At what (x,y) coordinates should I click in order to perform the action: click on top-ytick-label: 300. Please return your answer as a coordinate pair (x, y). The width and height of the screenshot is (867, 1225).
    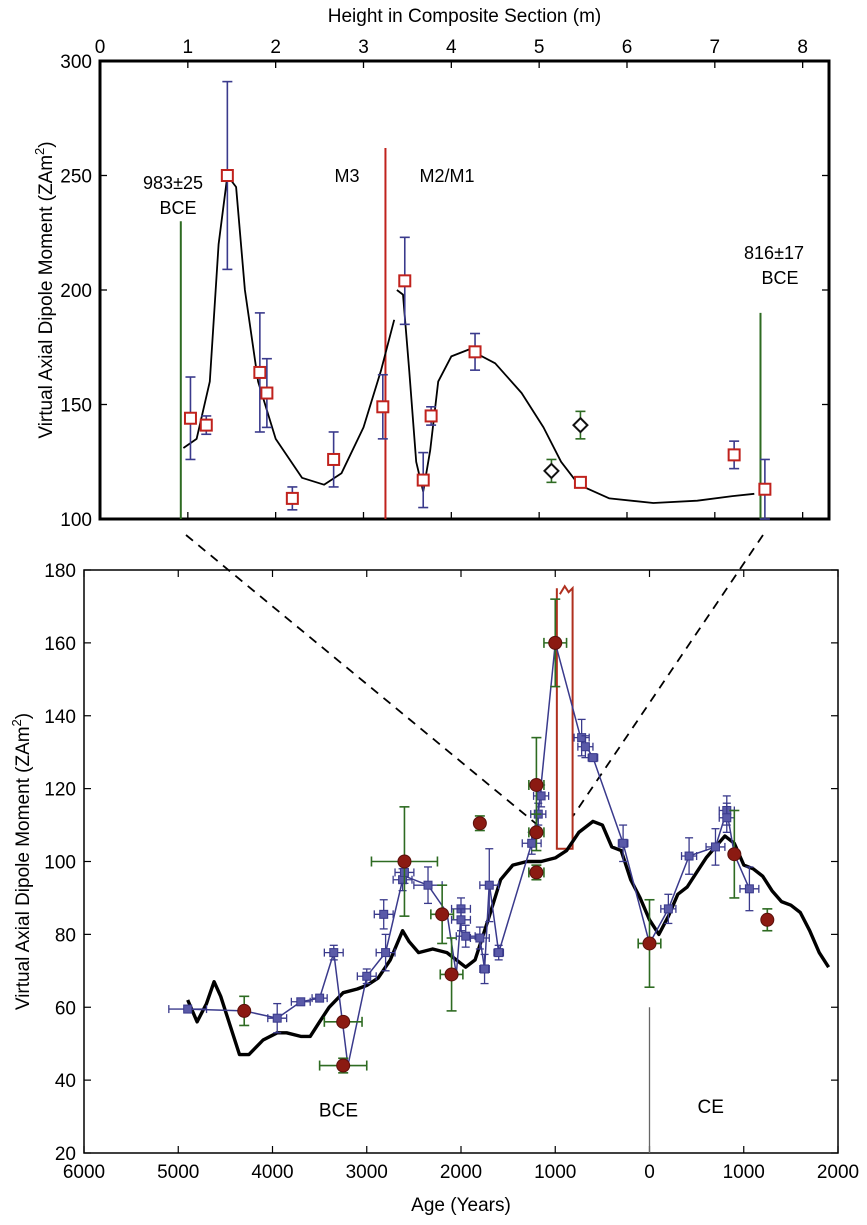
    Looking at the image, I should click on (76, 62).